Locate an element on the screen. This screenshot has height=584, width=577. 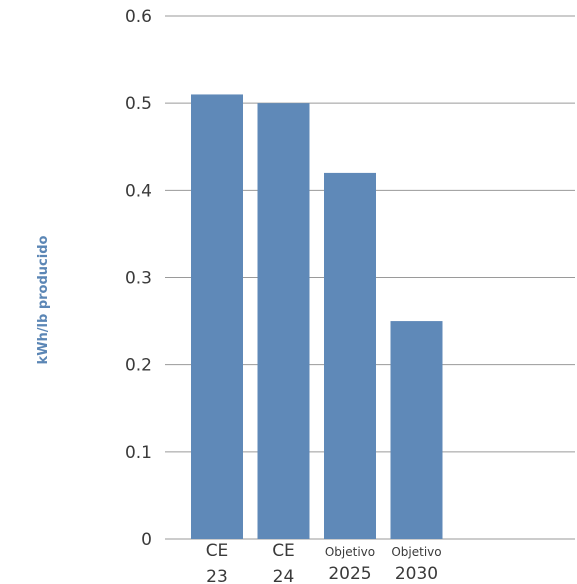
x-category-label-bottom: 2025 is located at coordinates (349, 574).